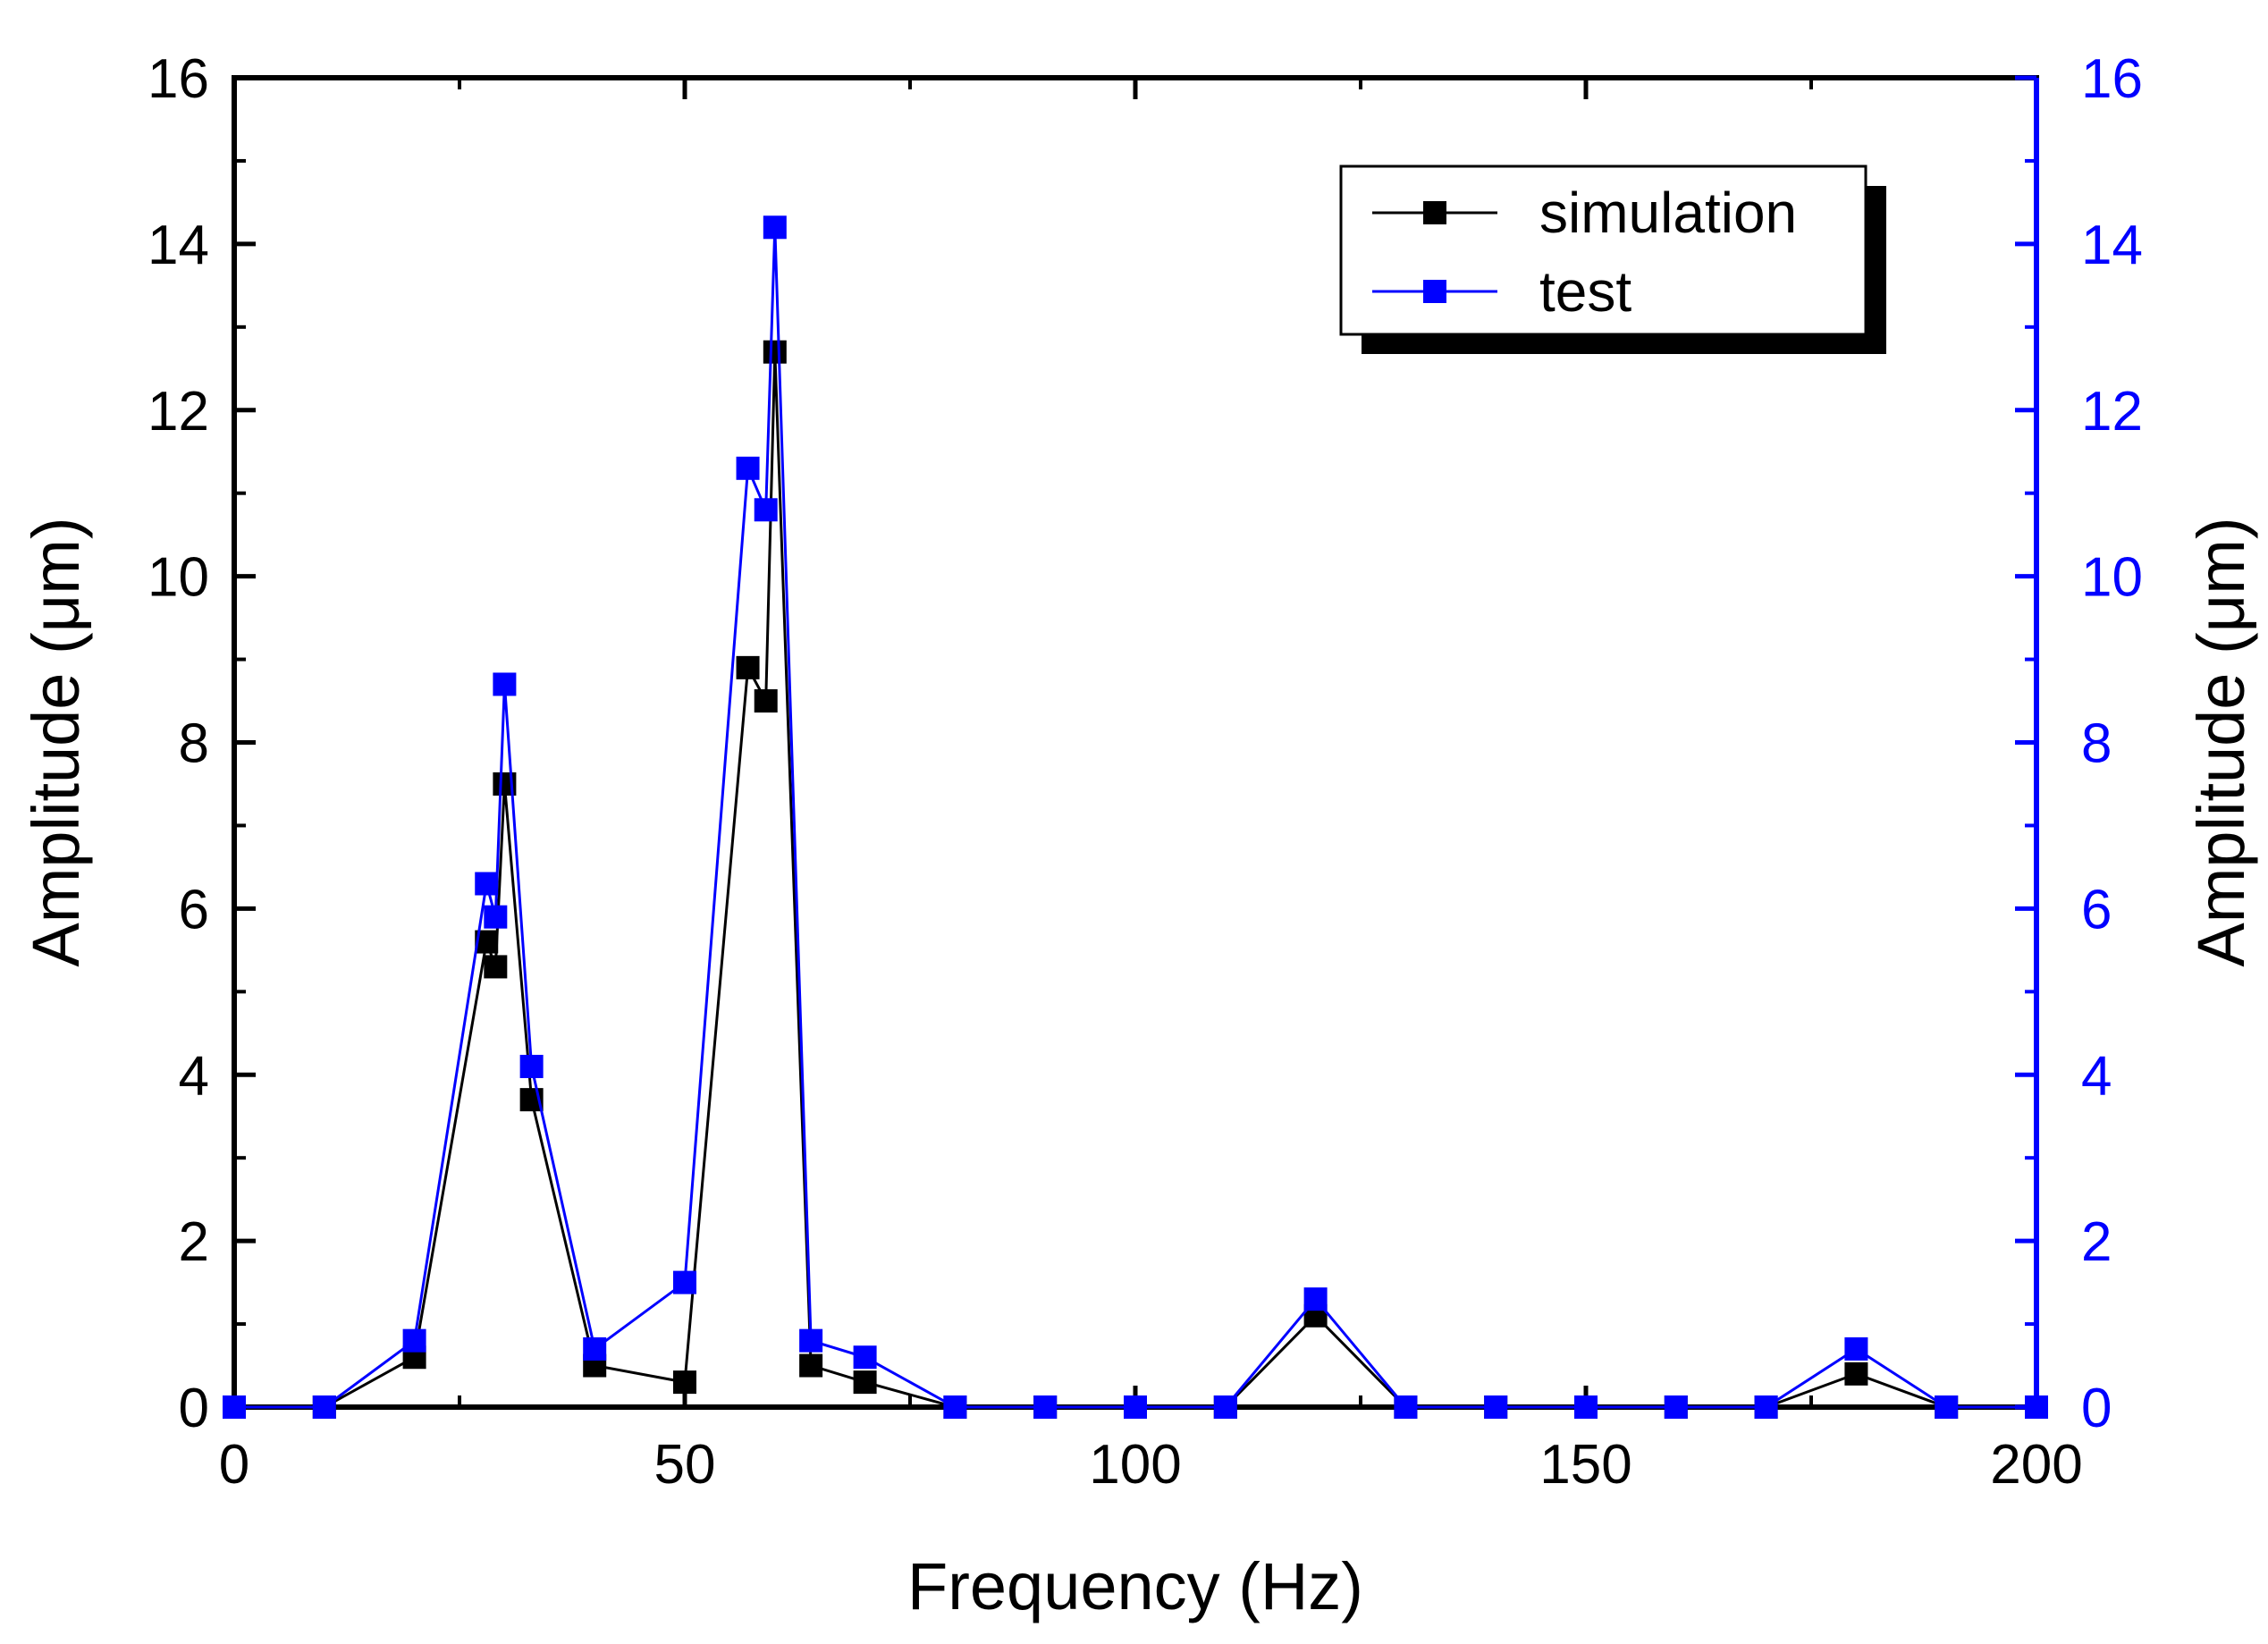 This screenshot has width=2268, height=1644. What do you see at coordinates (1434, 291) in the screenshot?
I see `legend-marker-test` at bounding box center [1434, 291].